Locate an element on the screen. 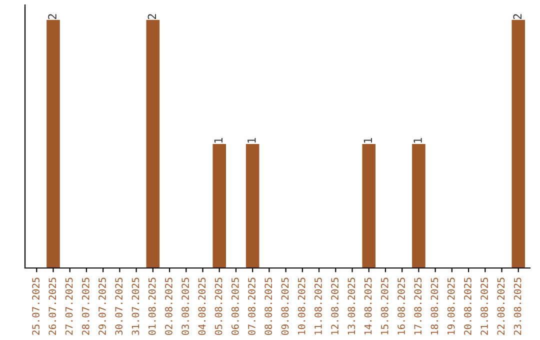  x-tick-label: 26.07.2025 is located at coordinates (52, 306).